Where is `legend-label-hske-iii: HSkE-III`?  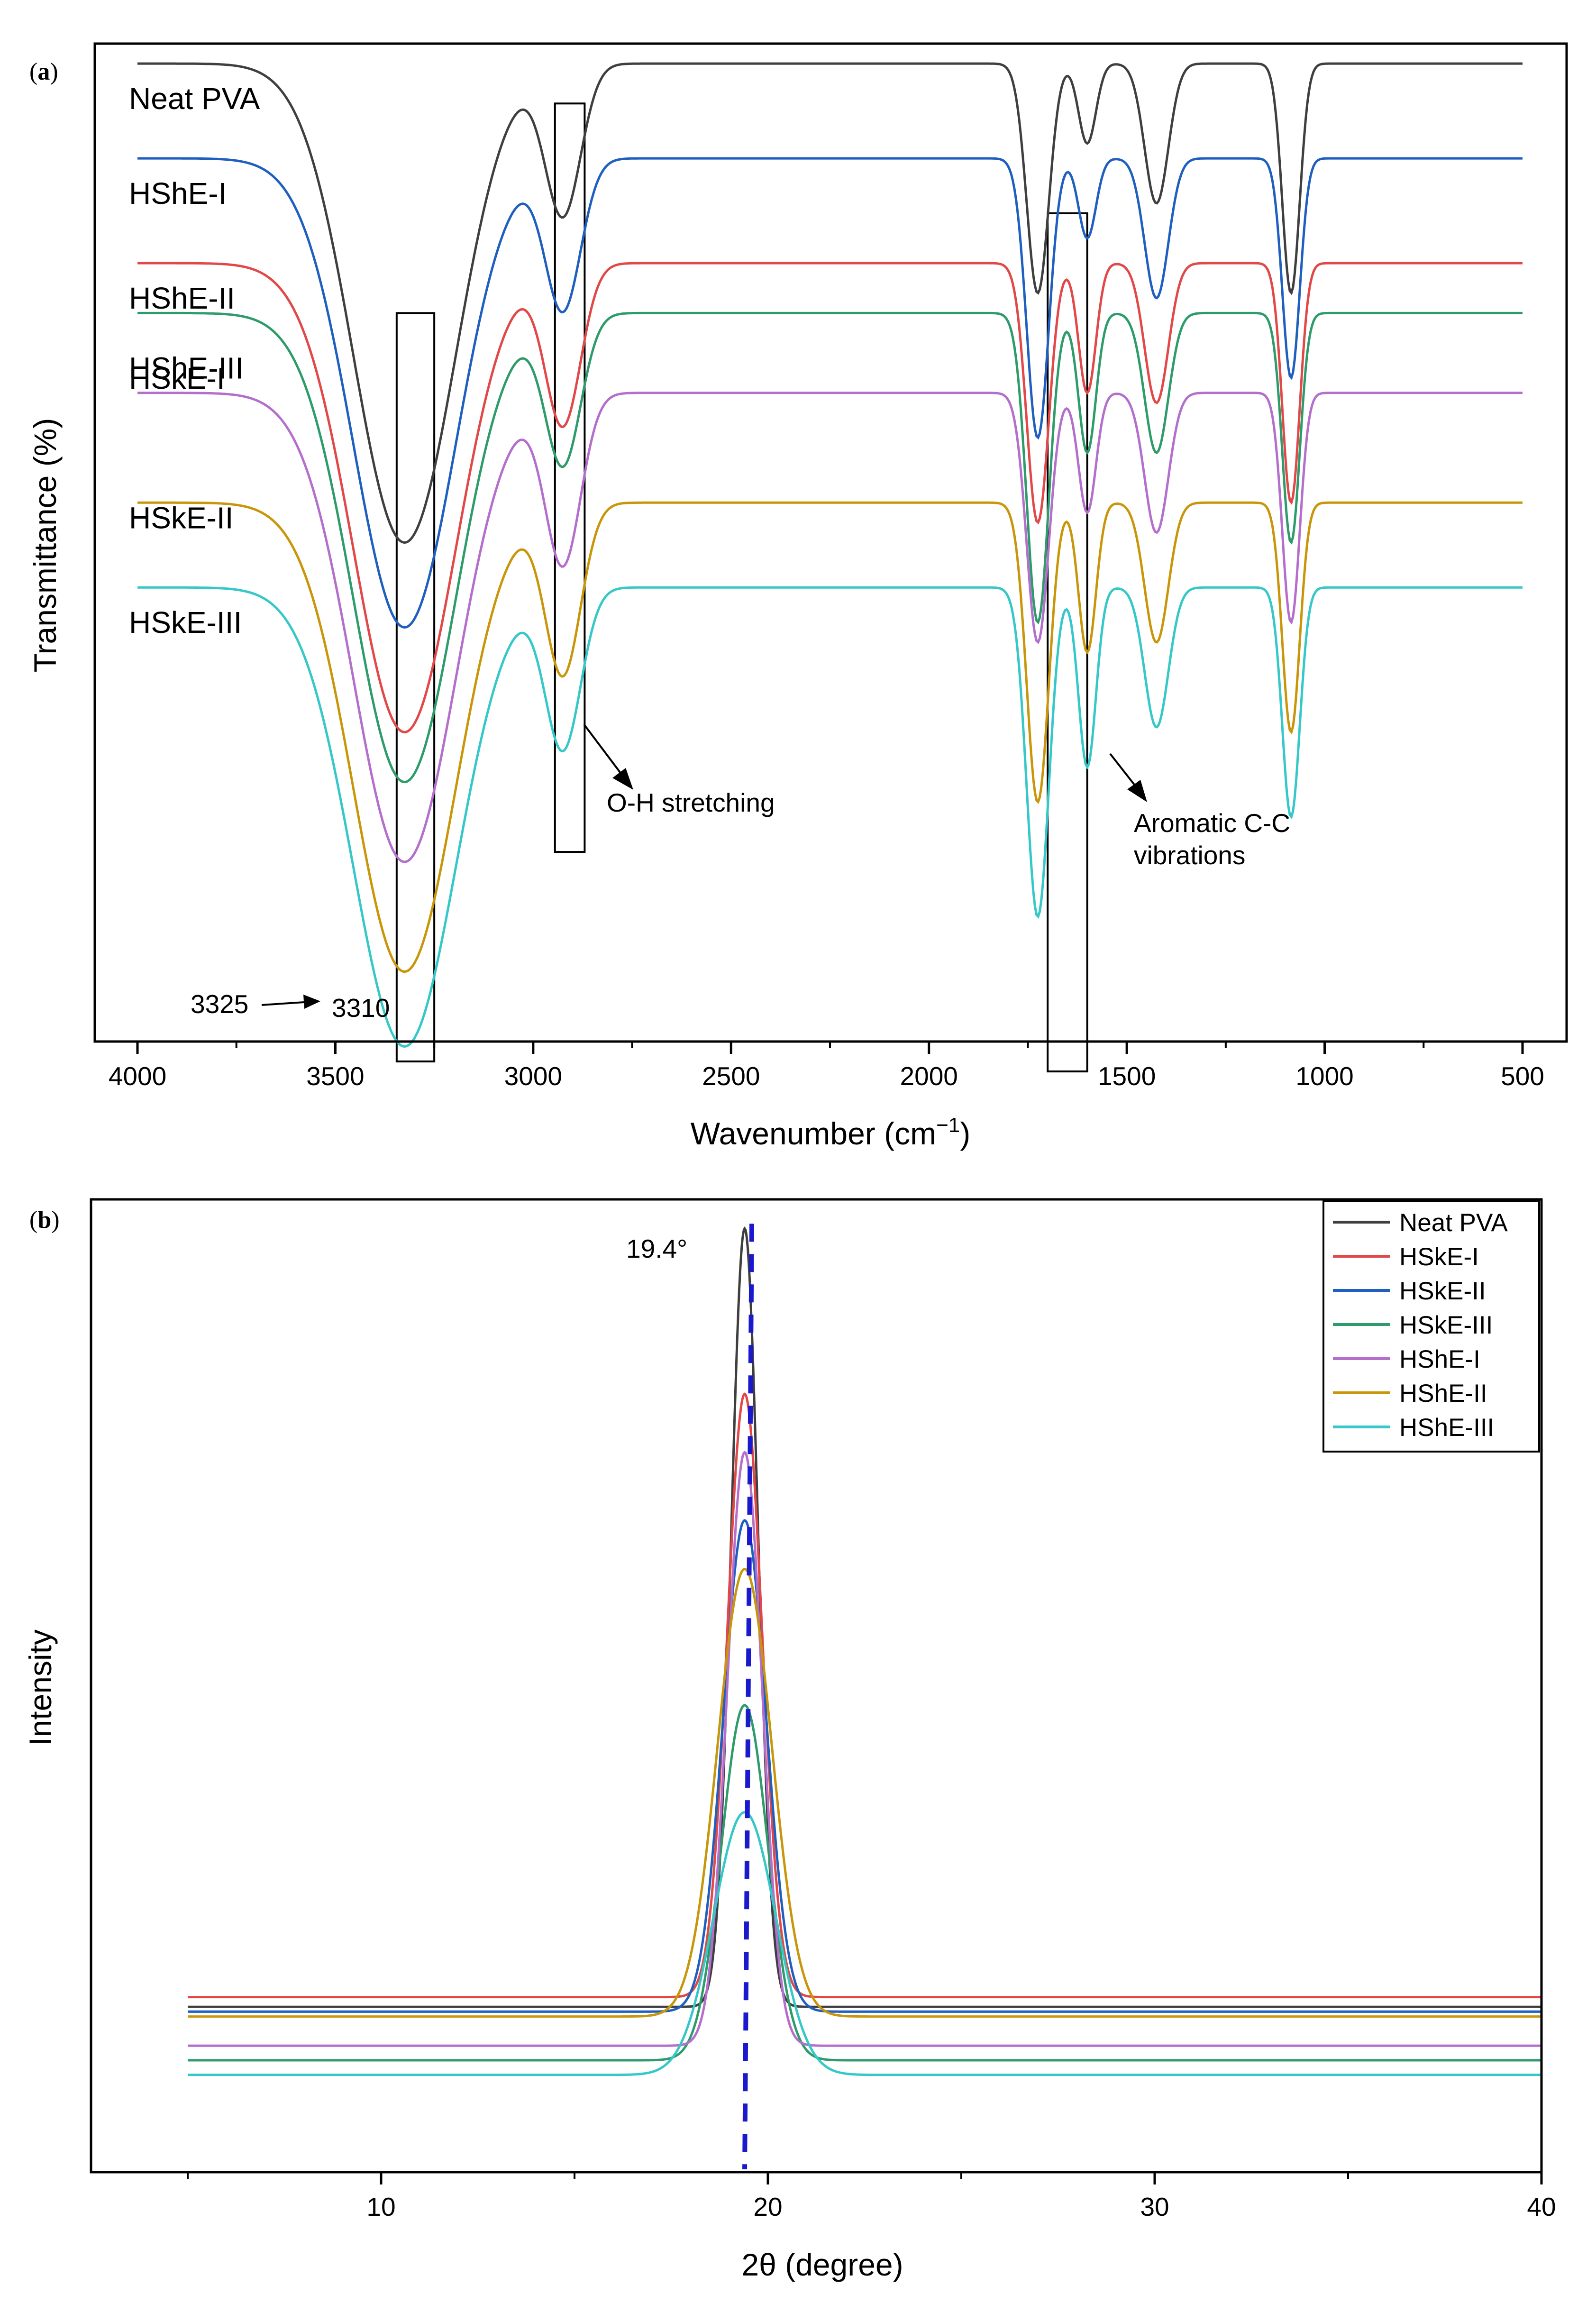
legend-label-hske-iii: HSkE-III is located at coordinates (1446, 1325).